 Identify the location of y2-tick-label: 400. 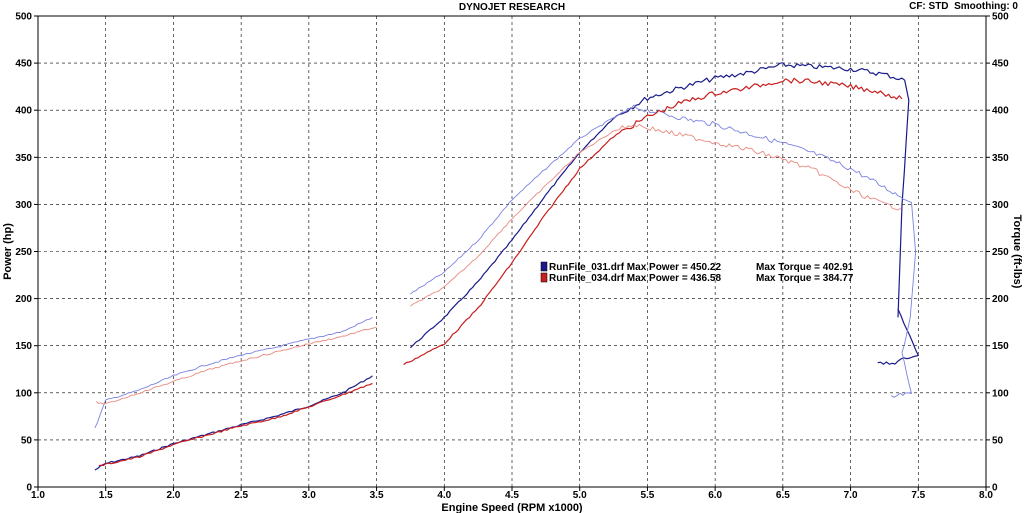
(1000, 111).